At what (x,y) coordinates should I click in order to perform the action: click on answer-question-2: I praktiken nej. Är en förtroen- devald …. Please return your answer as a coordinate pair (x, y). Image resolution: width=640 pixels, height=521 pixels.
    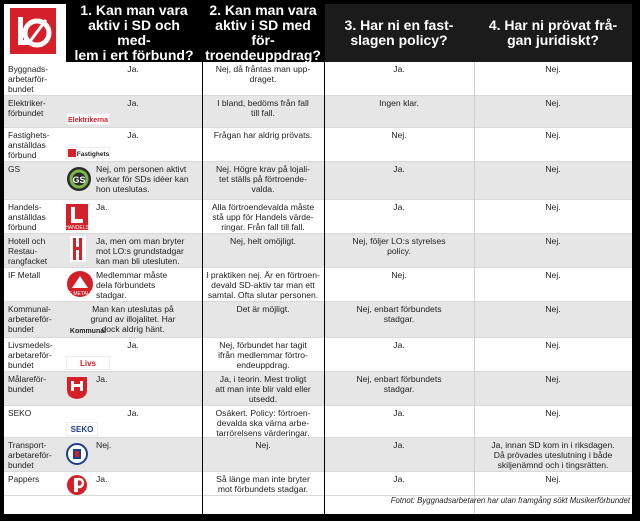
    Looking at the image, I should click on (263, 285).